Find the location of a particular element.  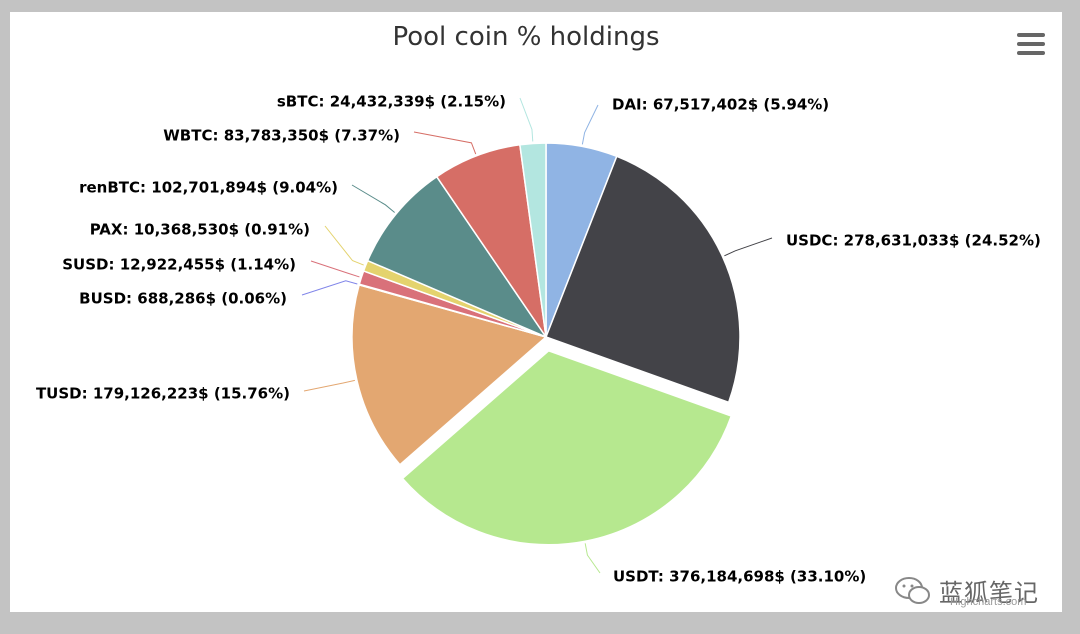

slice-label-susd: SUSD: 12,922,455$ (1.14%) is located at coordinates (179, 265).